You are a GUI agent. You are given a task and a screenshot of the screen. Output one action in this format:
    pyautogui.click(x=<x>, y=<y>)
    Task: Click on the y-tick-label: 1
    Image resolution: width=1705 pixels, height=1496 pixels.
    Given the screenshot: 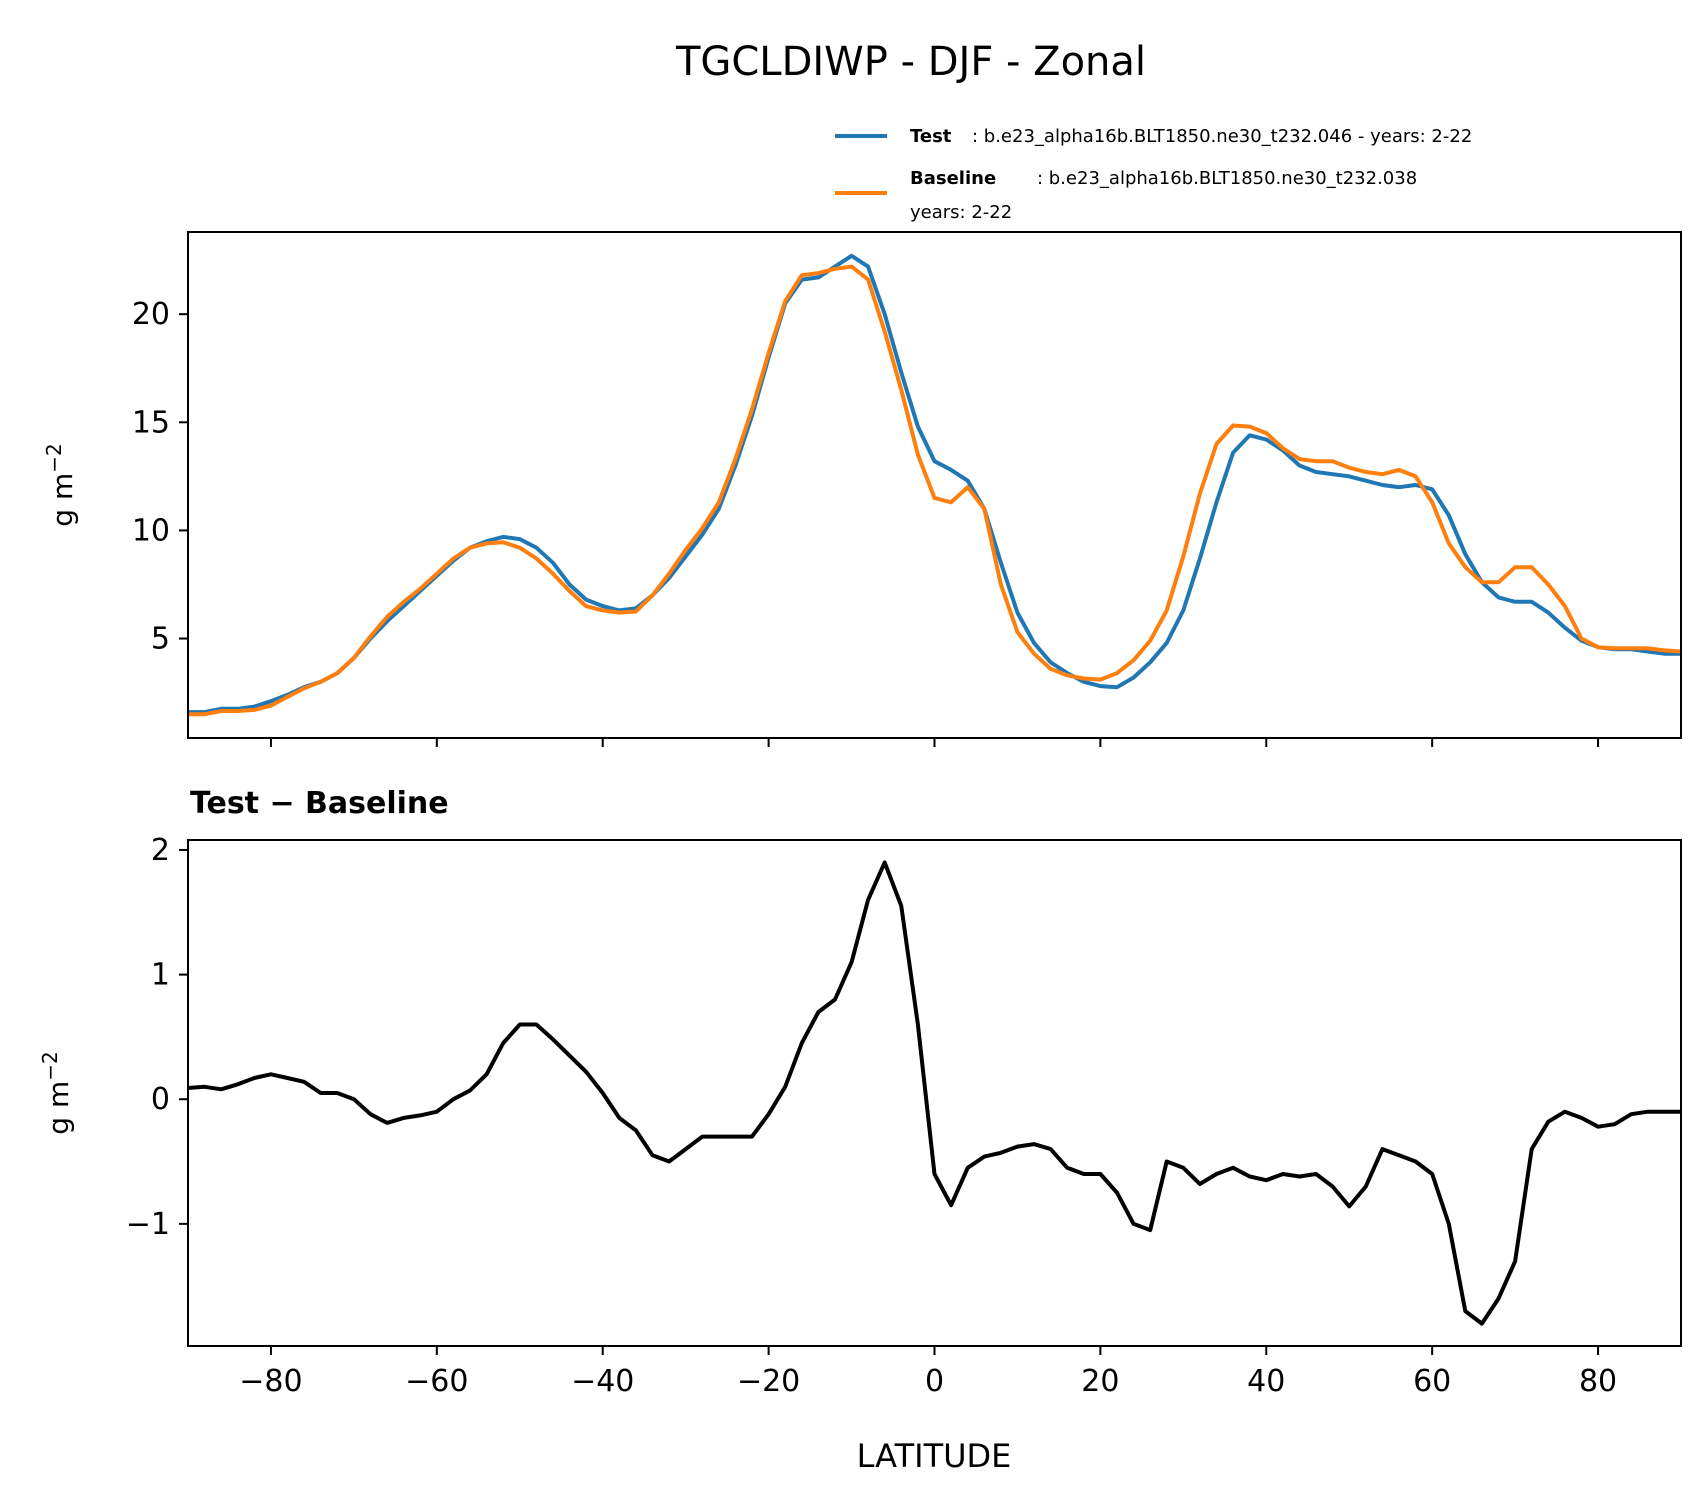 What is the action you would take?
    pyautogui.click(x=160, y=975)
    